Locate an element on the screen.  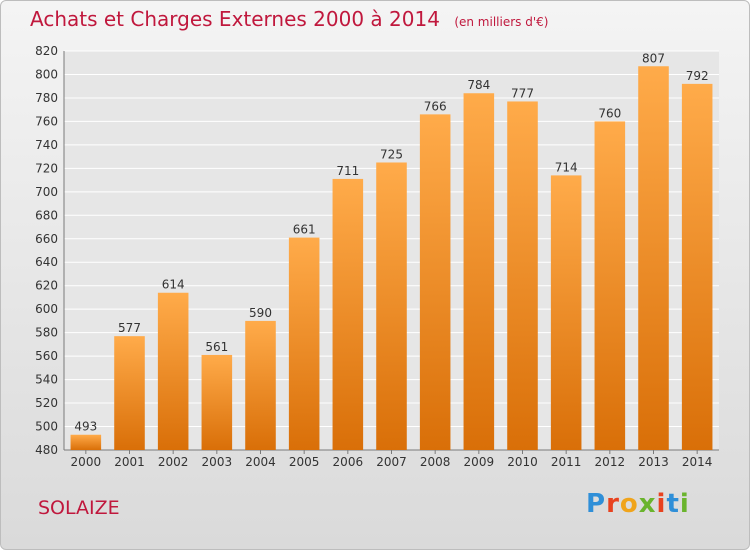
y-tick-label: 760 is located at coordinates (46, 121).